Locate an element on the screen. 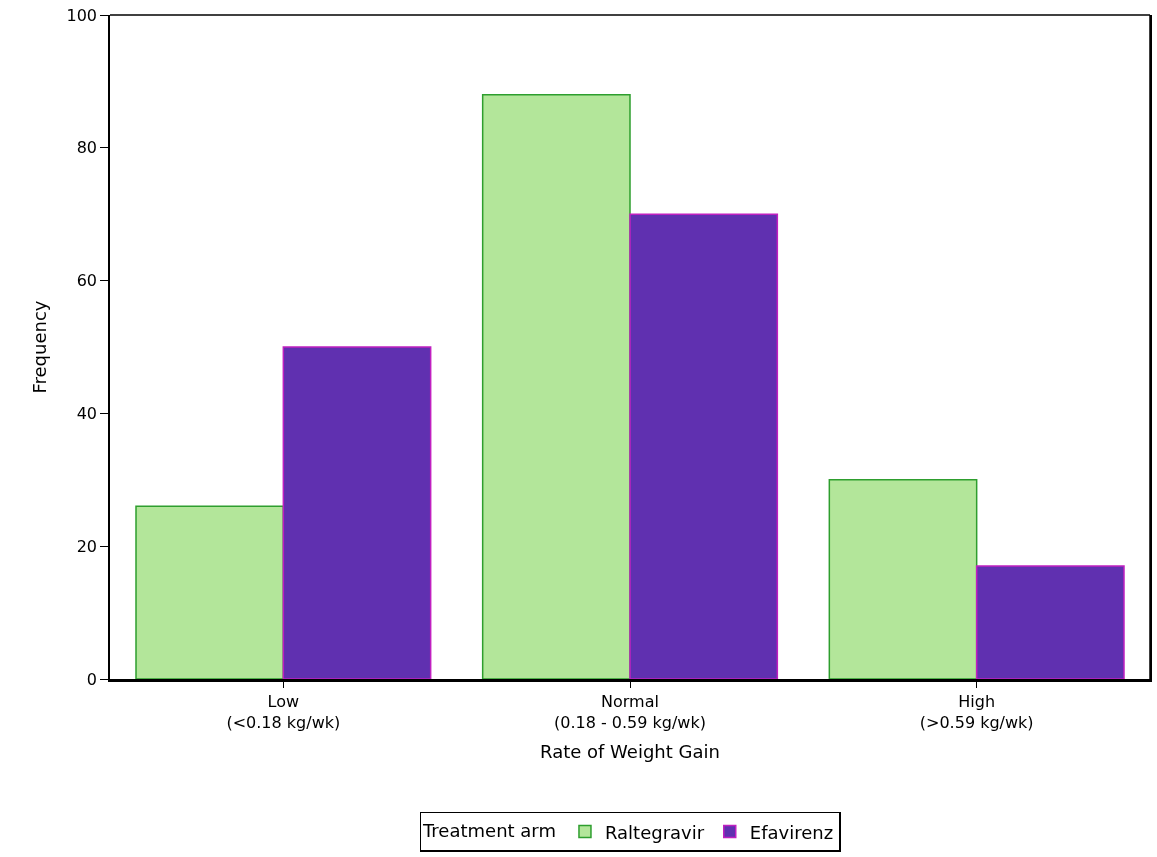 This screenshot has height=857, width=1157. y-tick-label: 60 is located at coordinates (87, 281).